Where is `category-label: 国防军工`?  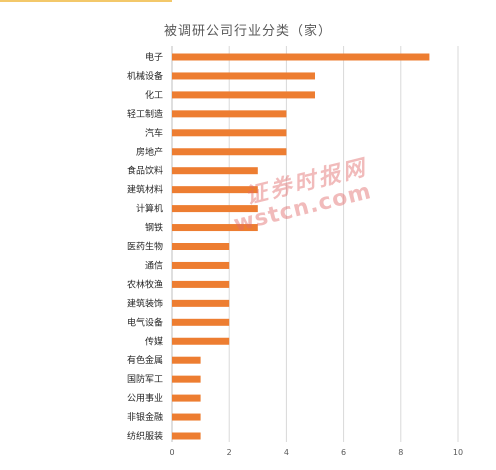 category-label: 国防军工 is located at coordinates (145, 379).